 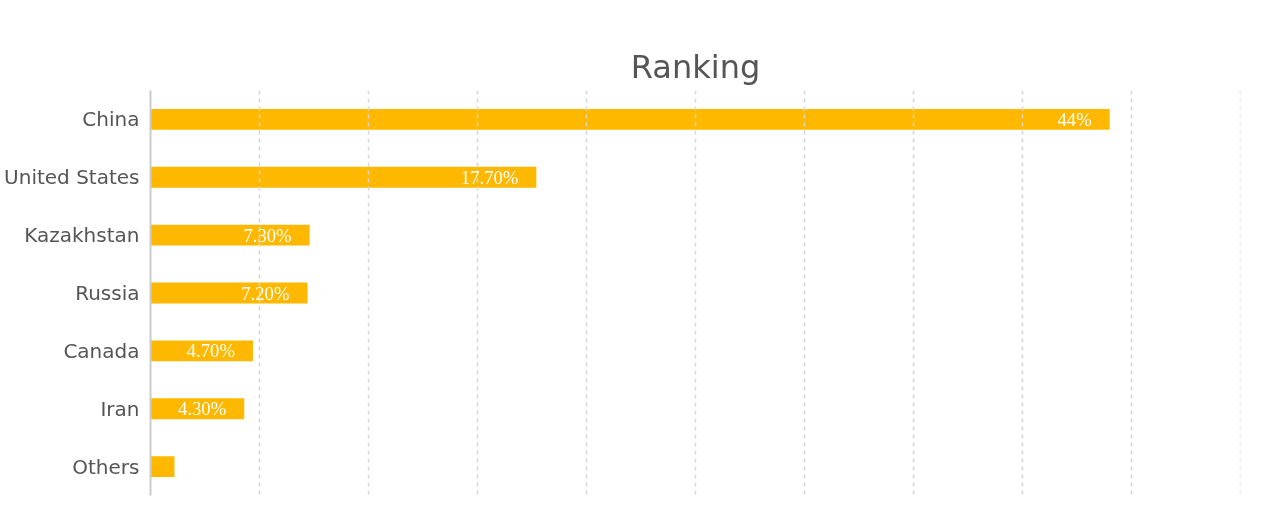 What do you see at coordinates (111, 119) in the screenshot?
I see `y-tick-label: China` at bounding box center [111, 119].